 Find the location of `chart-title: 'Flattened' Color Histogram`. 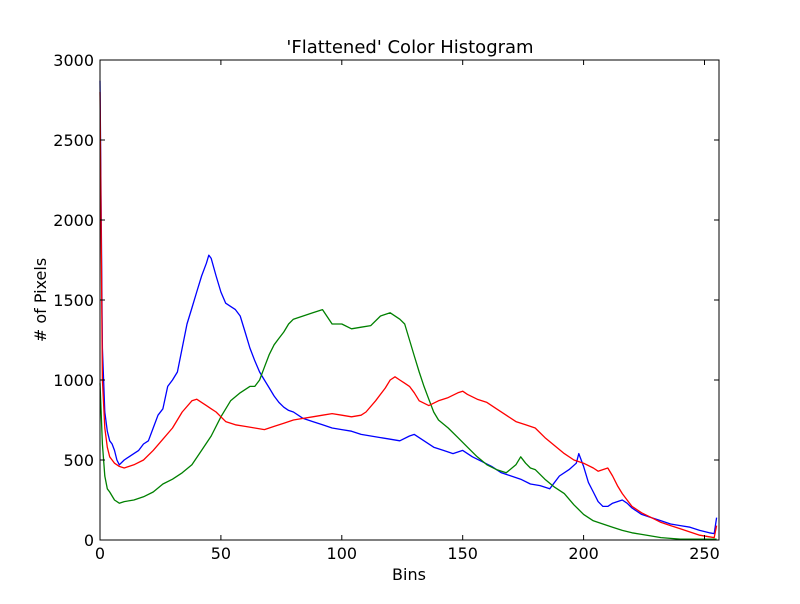

chart-title: 'Flattened' Color Histogram is located at coordinates (409, 47).